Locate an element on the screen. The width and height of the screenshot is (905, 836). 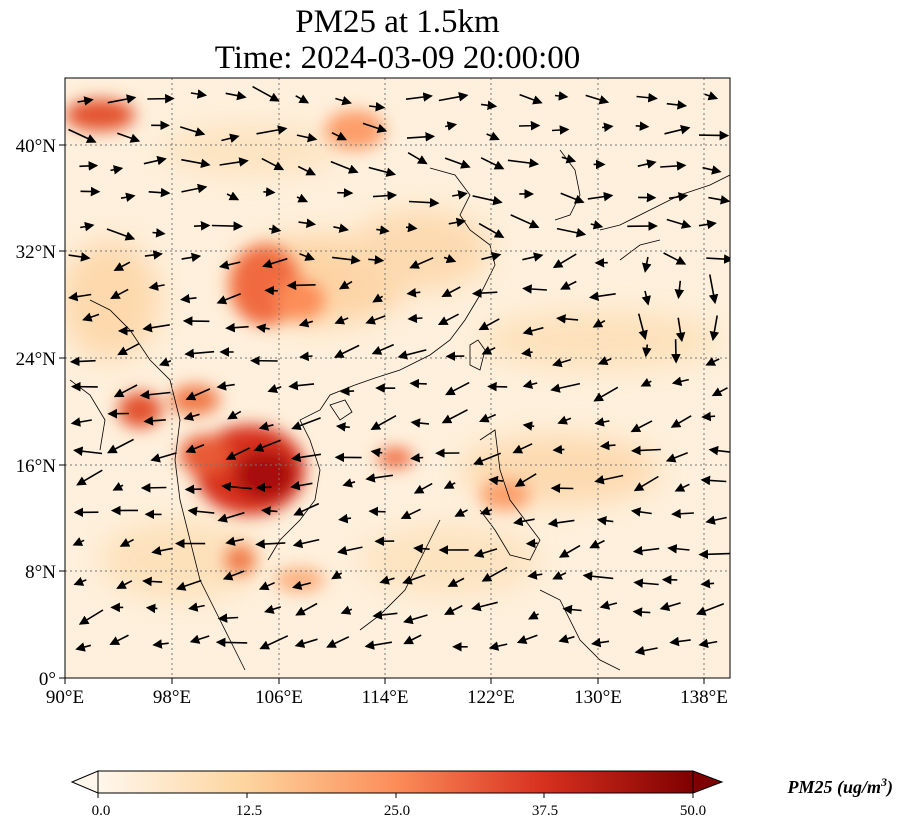
lat-axis: 0° 8°N 16°N 24°N 32°N 40°N is located at coordinates (40, 413).